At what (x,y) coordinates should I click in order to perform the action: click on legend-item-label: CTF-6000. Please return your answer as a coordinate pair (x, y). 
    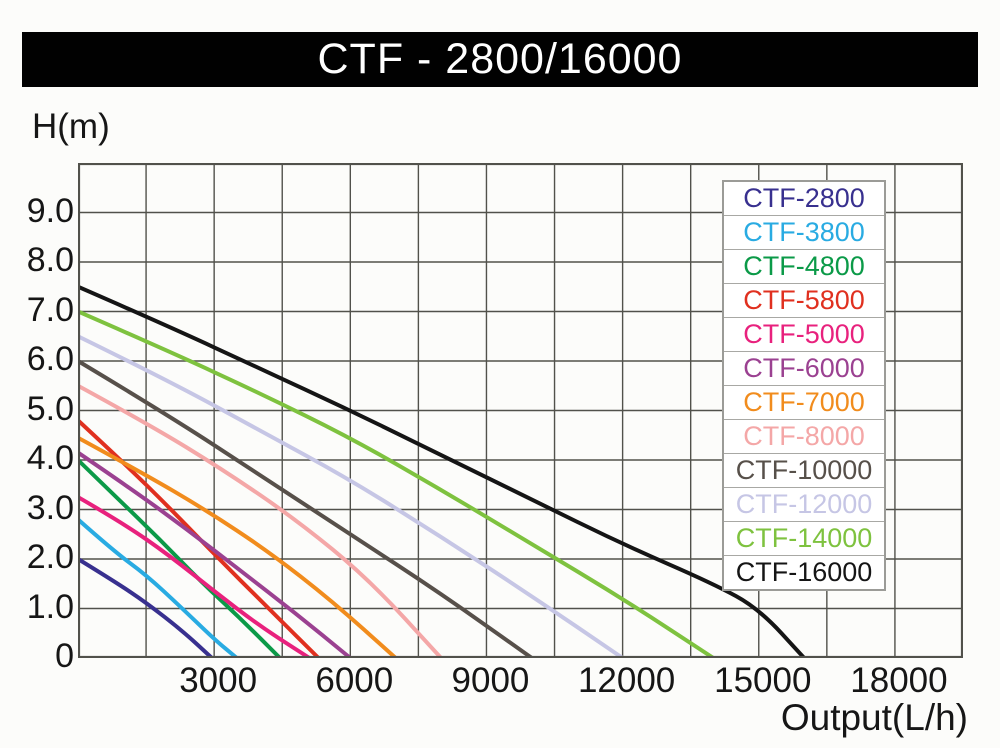
    Looking at the image, I should click on (804, 368).